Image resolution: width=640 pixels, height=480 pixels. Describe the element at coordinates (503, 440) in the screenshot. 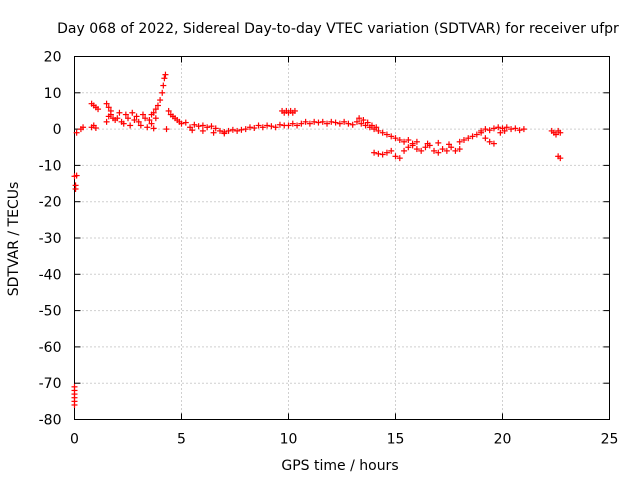

I see `x-tick-label: 20` at that location.